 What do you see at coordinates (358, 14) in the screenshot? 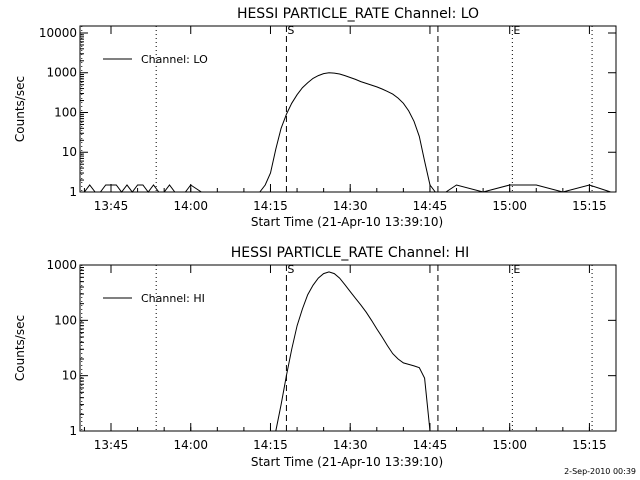
I see `chart-title: HESSI PARTICLE_RATE Channel: LO` at bounding box center [358, 14].